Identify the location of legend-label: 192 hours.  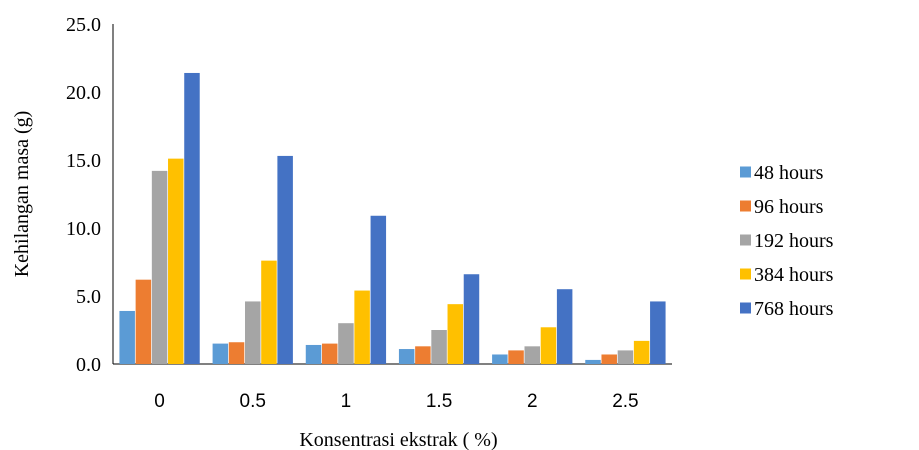
(794, 241).